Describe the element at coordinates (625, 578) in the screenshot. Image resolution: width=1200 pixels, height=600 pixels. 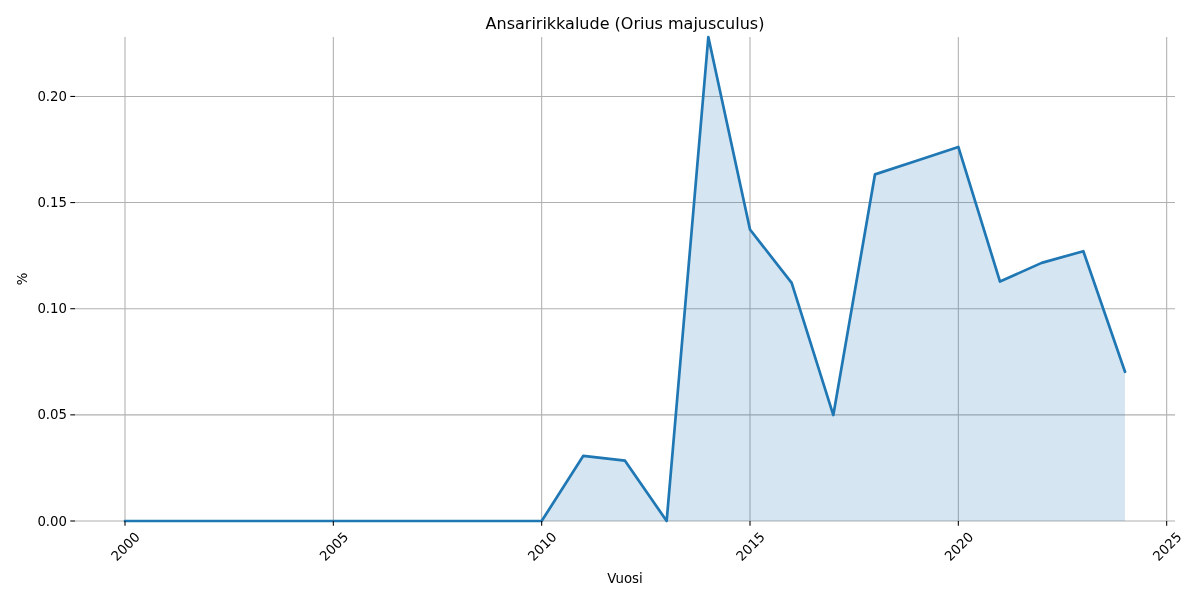
I see `x-axis-title: Vuosi` at that location.